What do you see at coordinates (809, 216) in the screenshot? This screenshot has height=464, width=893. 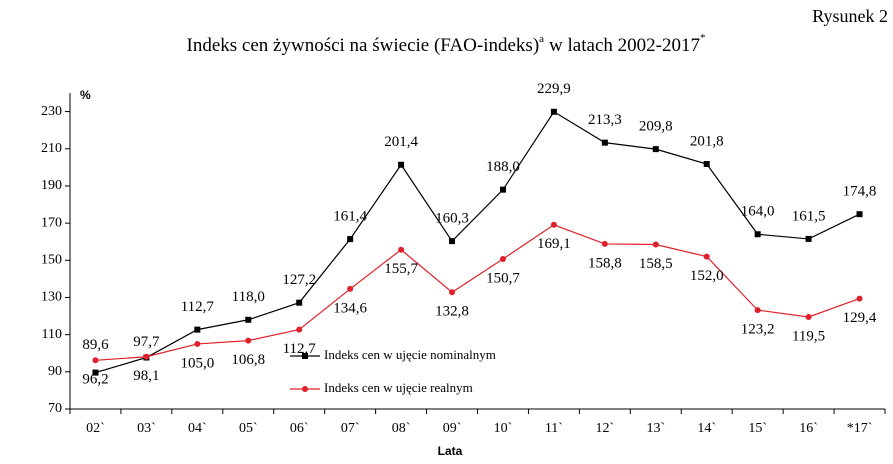 I see `value-label: 161,5` at bounding box center [809, 216].